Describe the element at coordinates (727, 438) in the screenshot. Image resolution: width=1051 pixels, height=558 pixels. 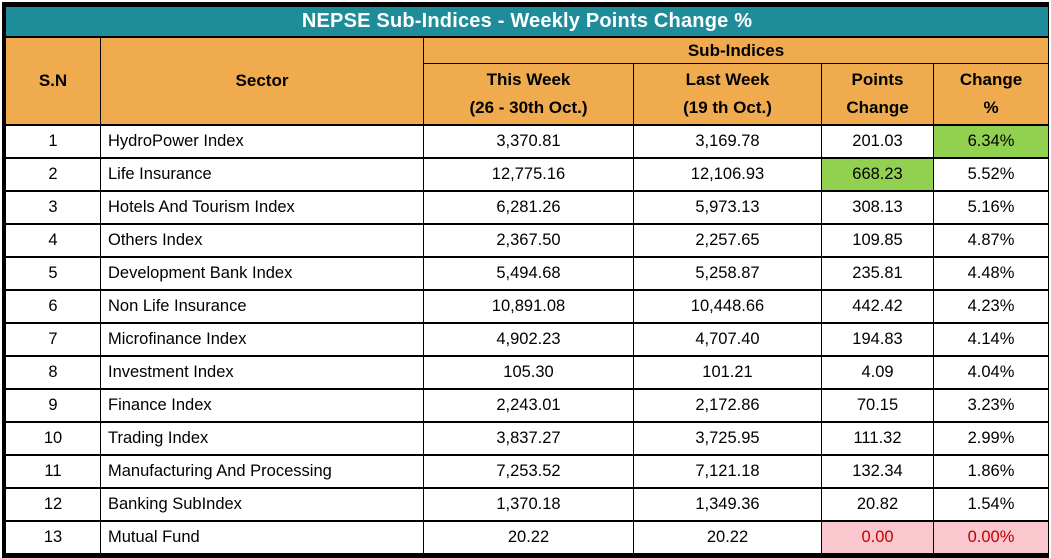
I see `cell-last-week: 3,725.95` at that location.